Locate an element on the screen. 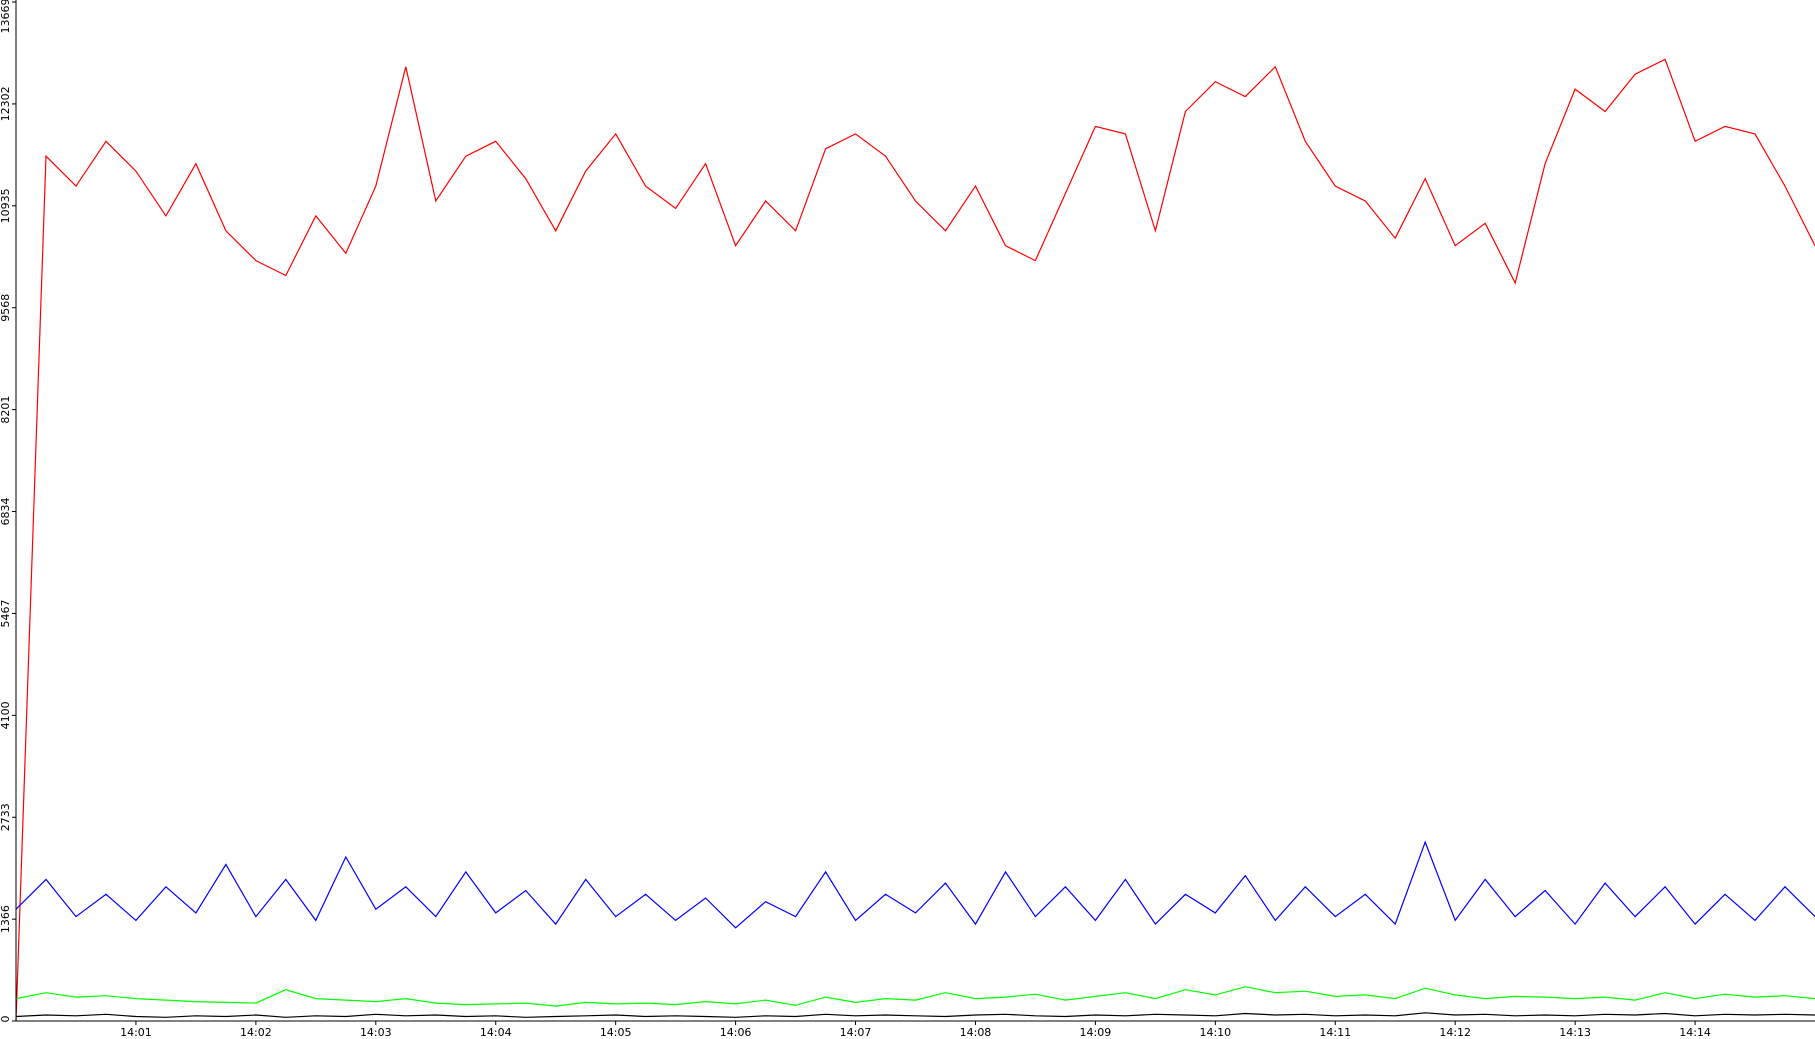  x-tick-label: 14:06 is located at coordinates (736, 1032).